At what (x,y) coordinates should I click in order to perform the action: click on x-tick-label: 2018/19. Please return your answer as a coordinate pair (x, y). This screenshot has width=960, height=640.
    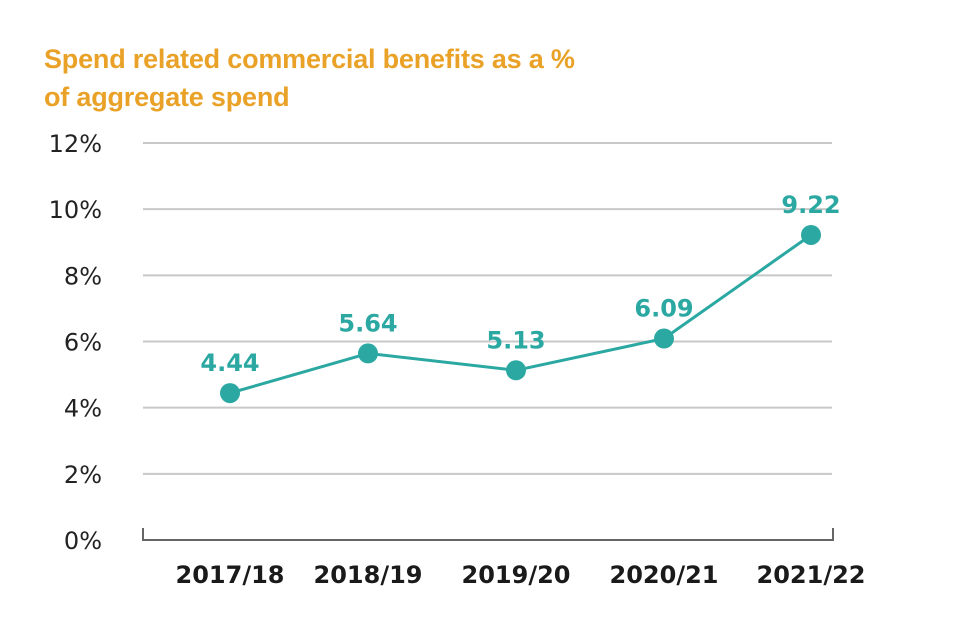
    Looking at the image, I should click on (368, 575).